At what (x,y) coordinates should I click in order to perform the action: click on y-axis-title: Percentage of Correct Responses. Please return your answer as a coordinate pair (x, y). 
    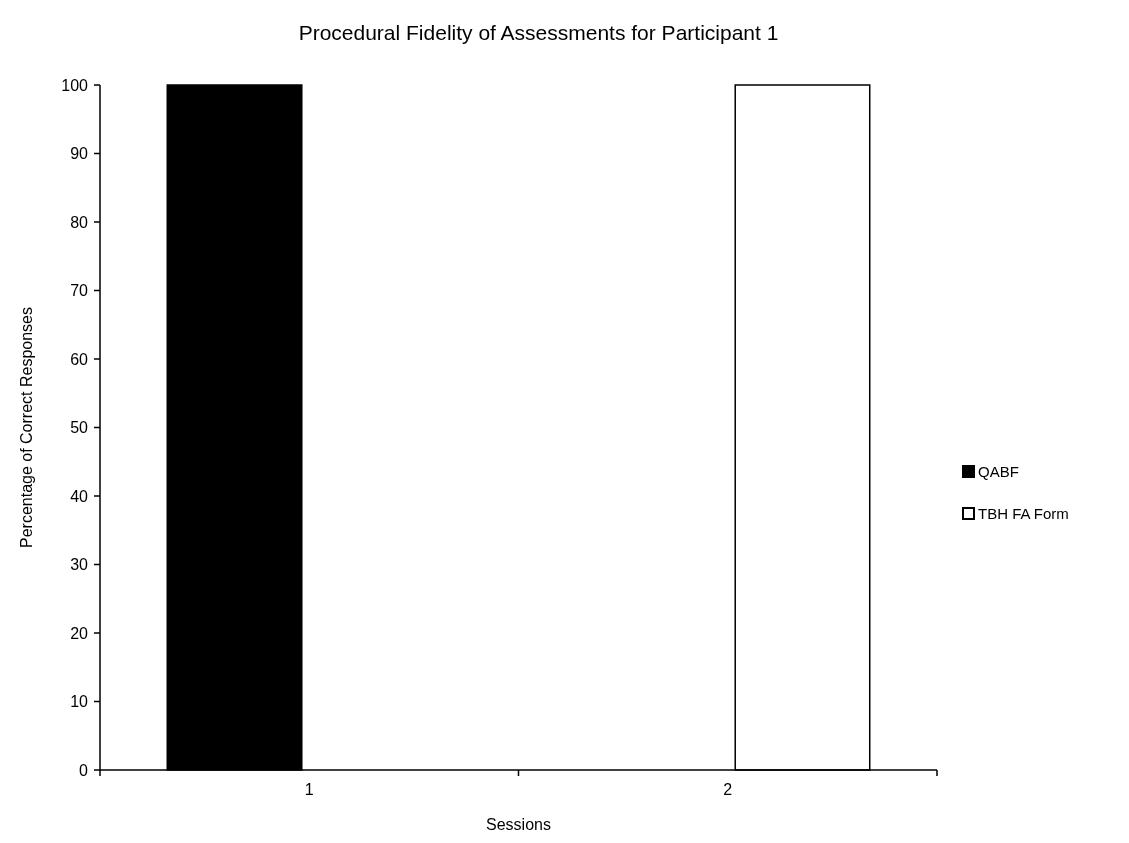
    Looking at the image, I should click on (26, 427).